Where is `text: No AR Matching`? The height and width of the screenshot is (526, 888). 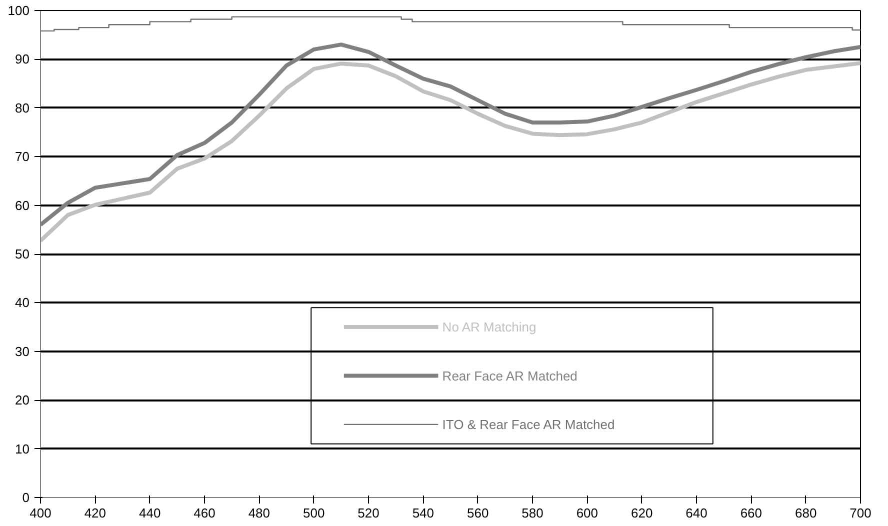 text: No AR Matching is located at coordinates (489, 327).